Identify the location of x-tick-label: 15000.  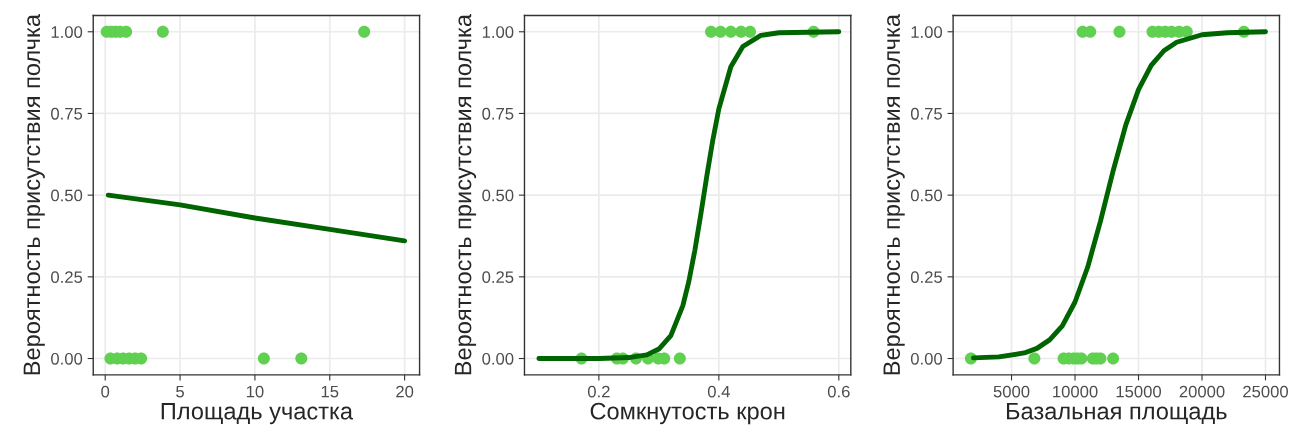
(1139, 391).